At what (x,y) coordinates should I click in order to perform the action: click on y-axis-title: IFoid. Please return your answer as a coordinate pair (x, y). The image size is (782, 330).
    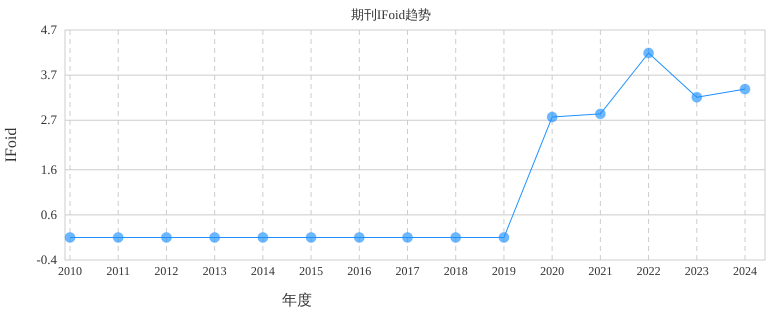
    Looking at the image, I should click on (11, 145).